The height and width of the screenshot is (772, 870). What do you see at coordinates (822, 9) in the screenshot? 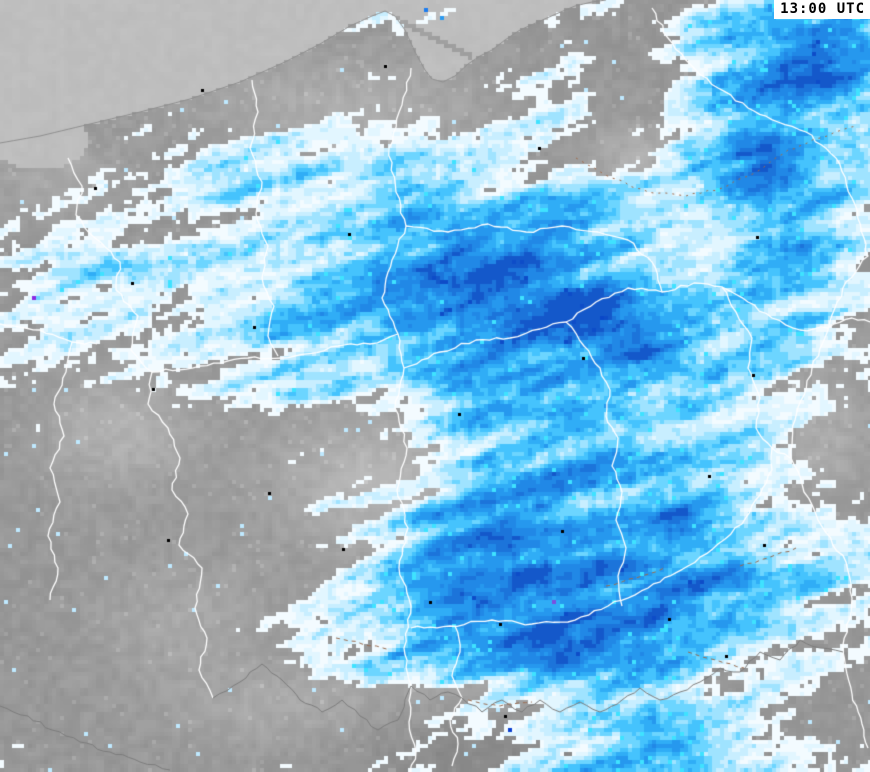
I see `timestamp-label: 13:00 UTC` at bounding box center [822, 9].